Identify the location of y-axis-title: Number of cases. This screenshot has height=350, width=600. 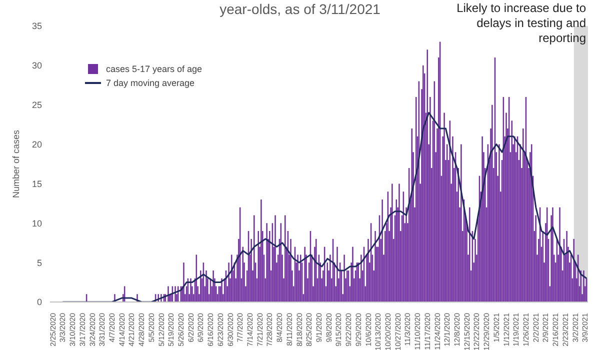
(16, 163).